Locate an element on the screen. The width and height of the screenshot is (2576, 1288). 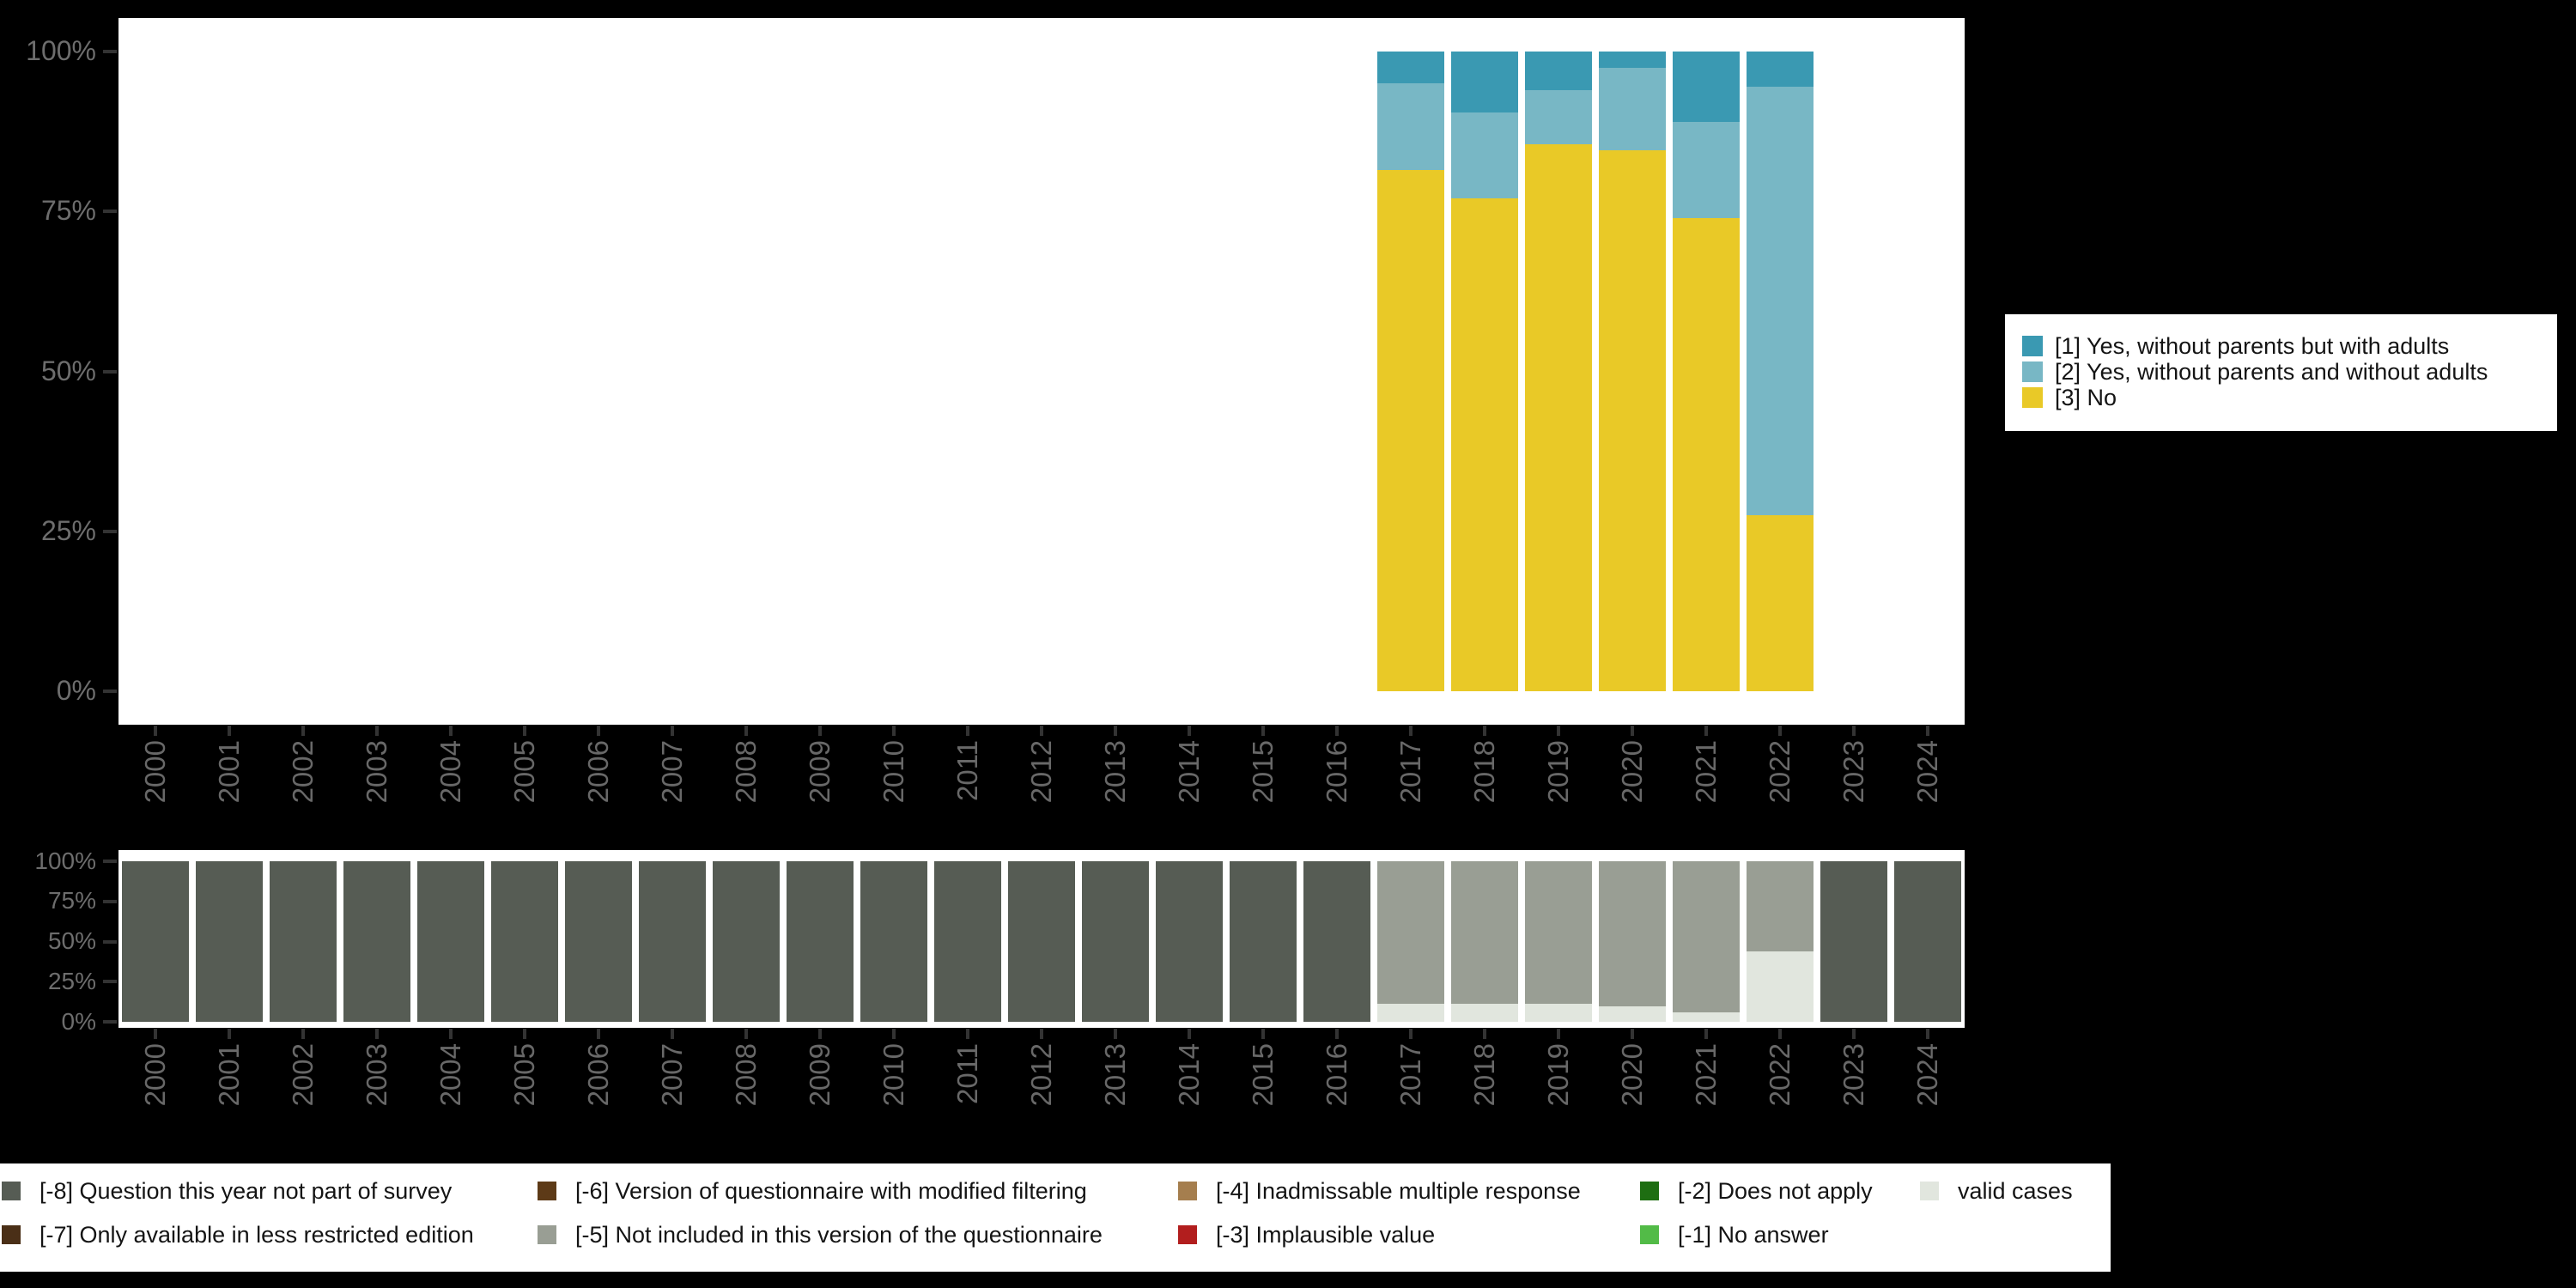
x-axis-label: 2008 is located at coordinates (746, 1075).